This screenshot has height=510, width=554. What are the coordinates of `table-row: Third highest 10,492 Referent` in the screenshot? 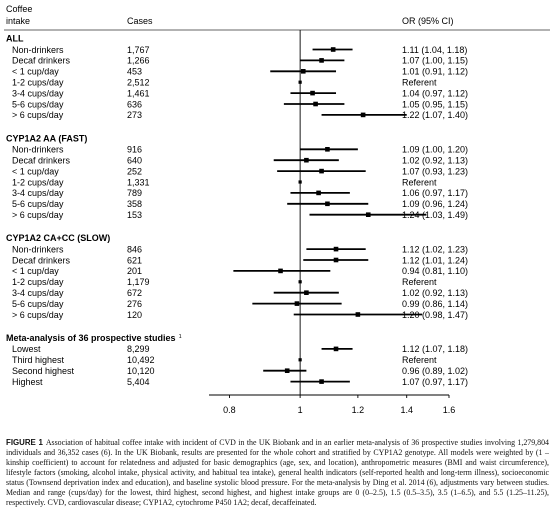 It's located at (224, 360).